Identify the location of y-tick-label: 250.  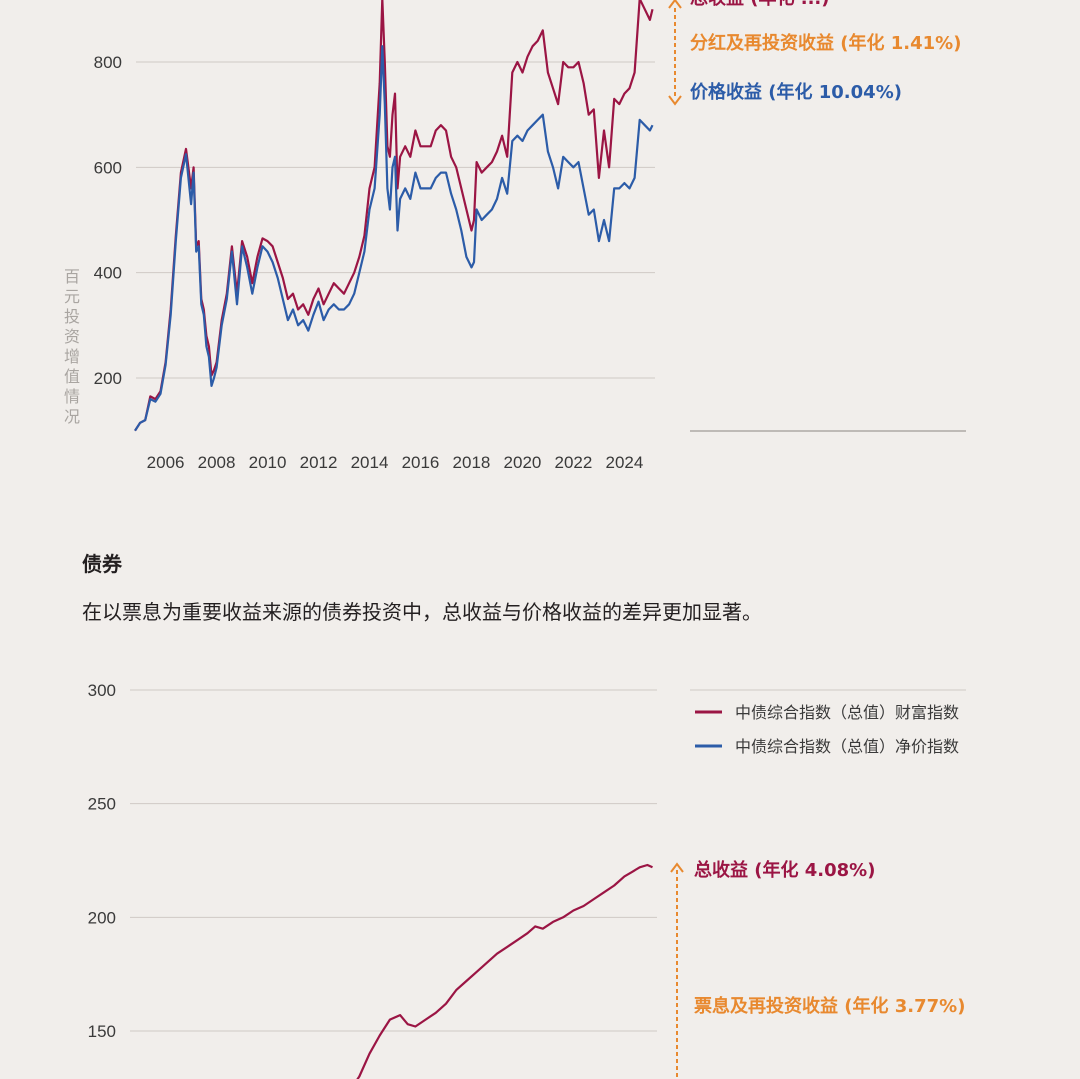
(102, 804).